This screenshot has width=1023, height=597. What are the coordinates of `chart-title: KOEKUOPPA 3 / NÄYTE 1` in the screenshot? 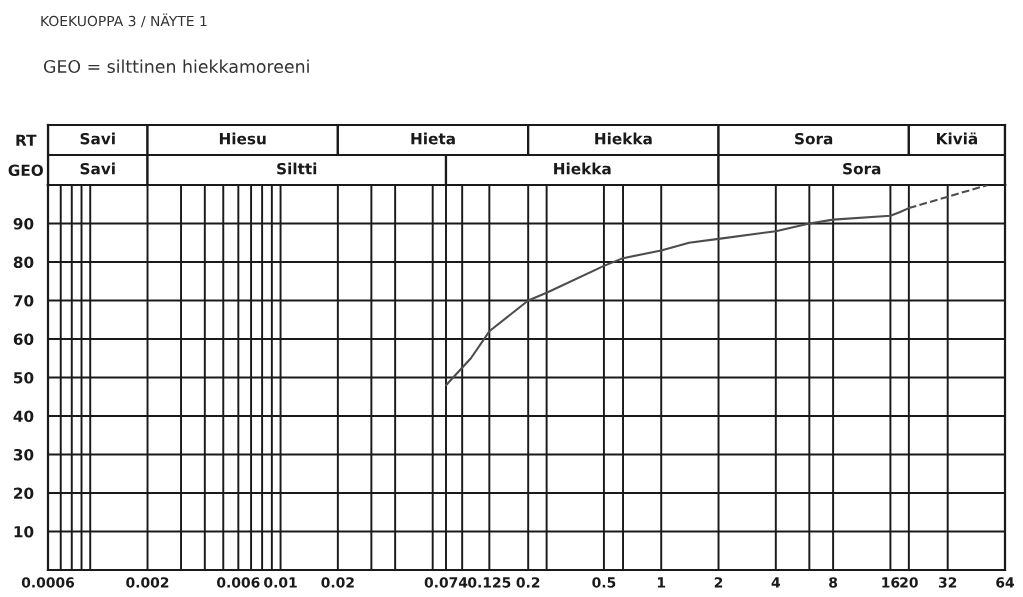 It's located at (124, 20).